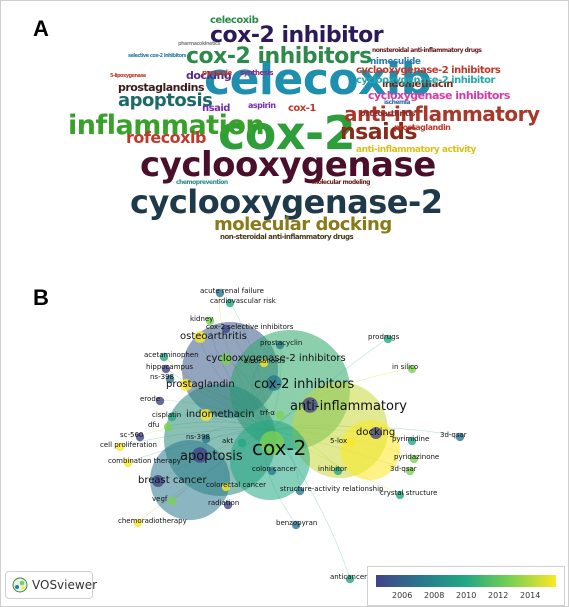 This screenshot has height=607, width=569. I want to click on network-node-label: structure-activity relationship, so click(332, 489).